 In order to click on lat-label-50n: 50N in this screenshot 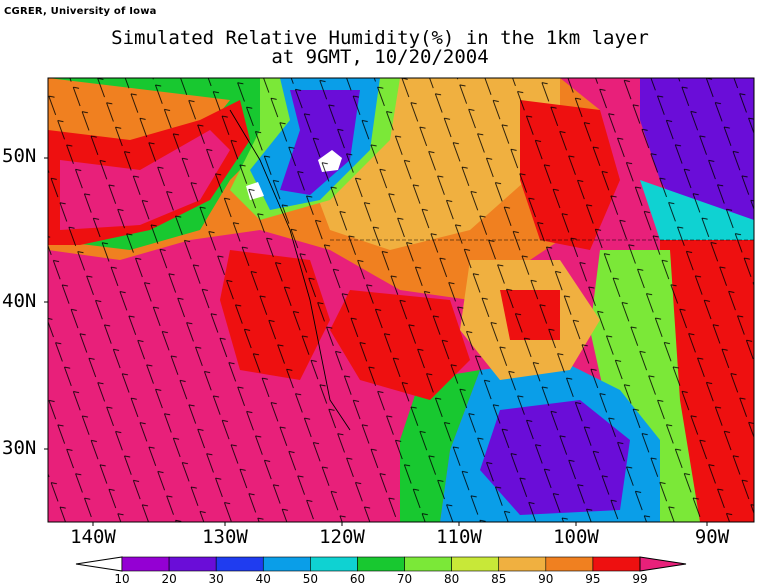, I will do `click(19, 156)`.